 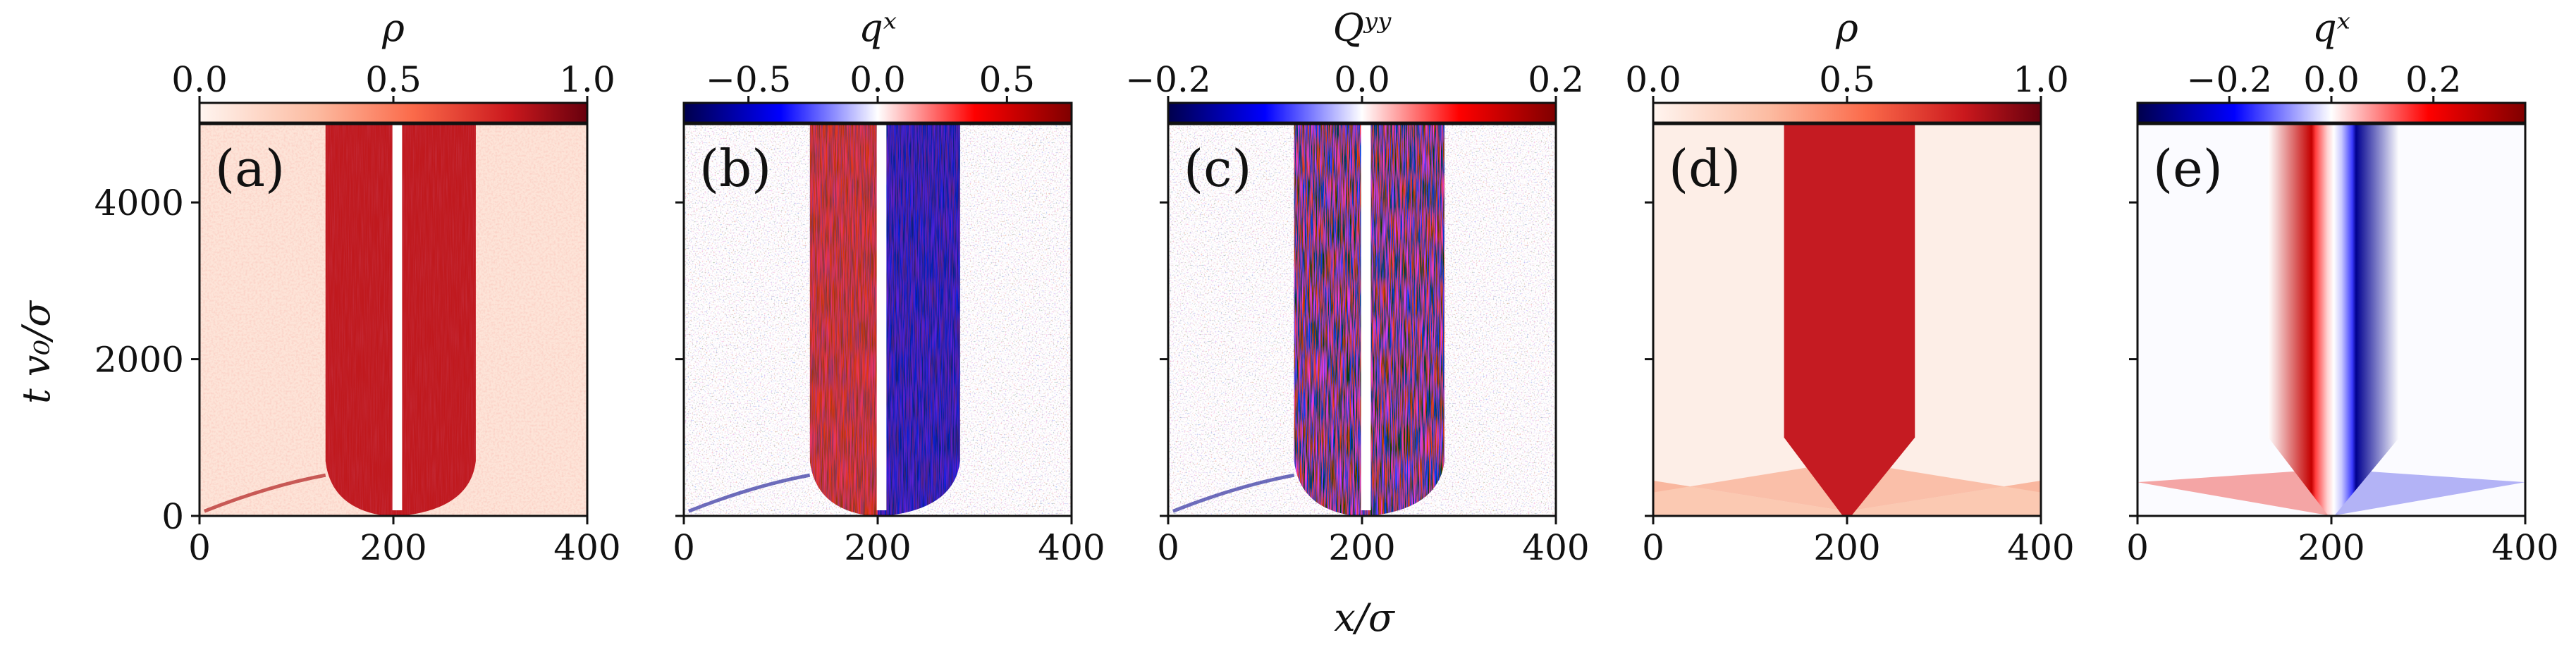 I want to click on panel-label: (a), so click(x=250, y=168).